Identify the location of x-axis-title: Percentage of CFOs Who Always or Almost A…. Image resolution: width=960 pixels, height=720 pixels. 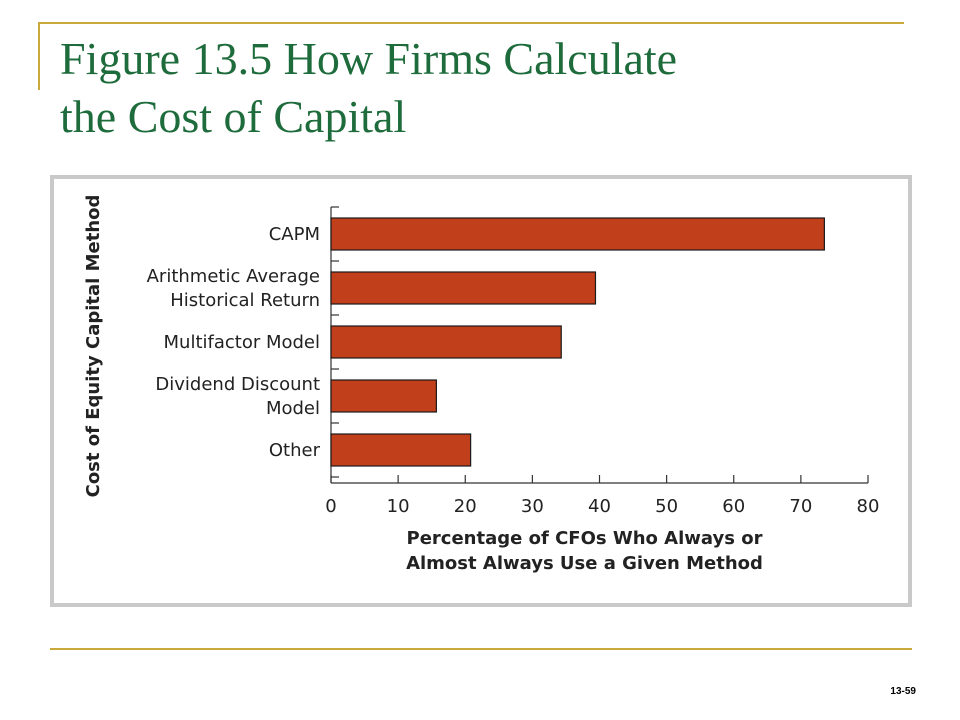
(584, 551).